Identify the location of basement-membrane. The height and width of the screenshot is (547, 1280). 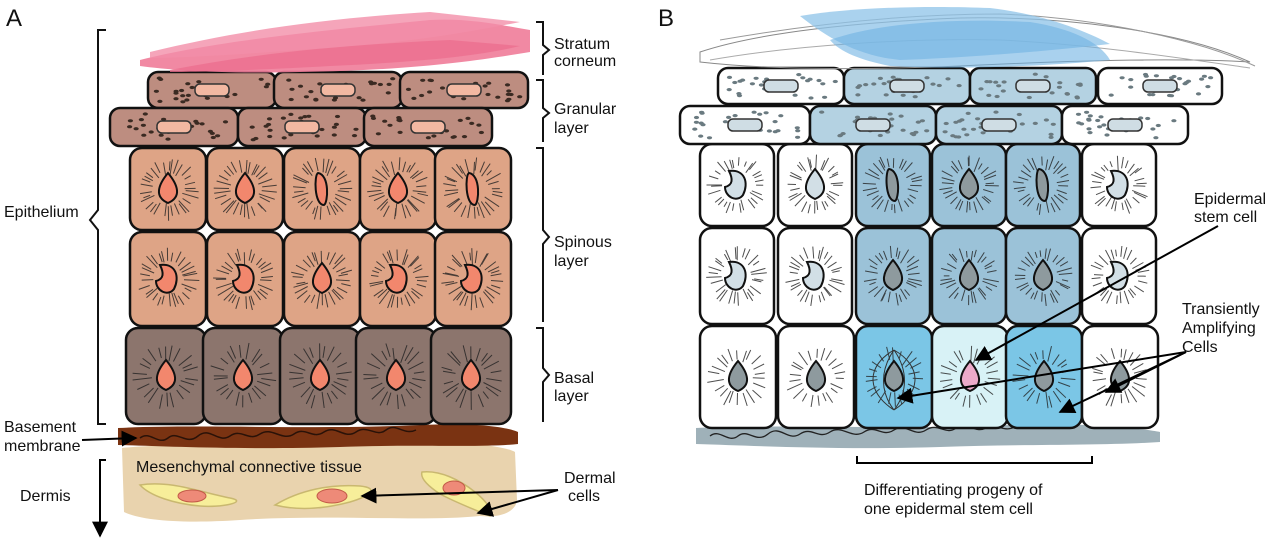
(318, 436).